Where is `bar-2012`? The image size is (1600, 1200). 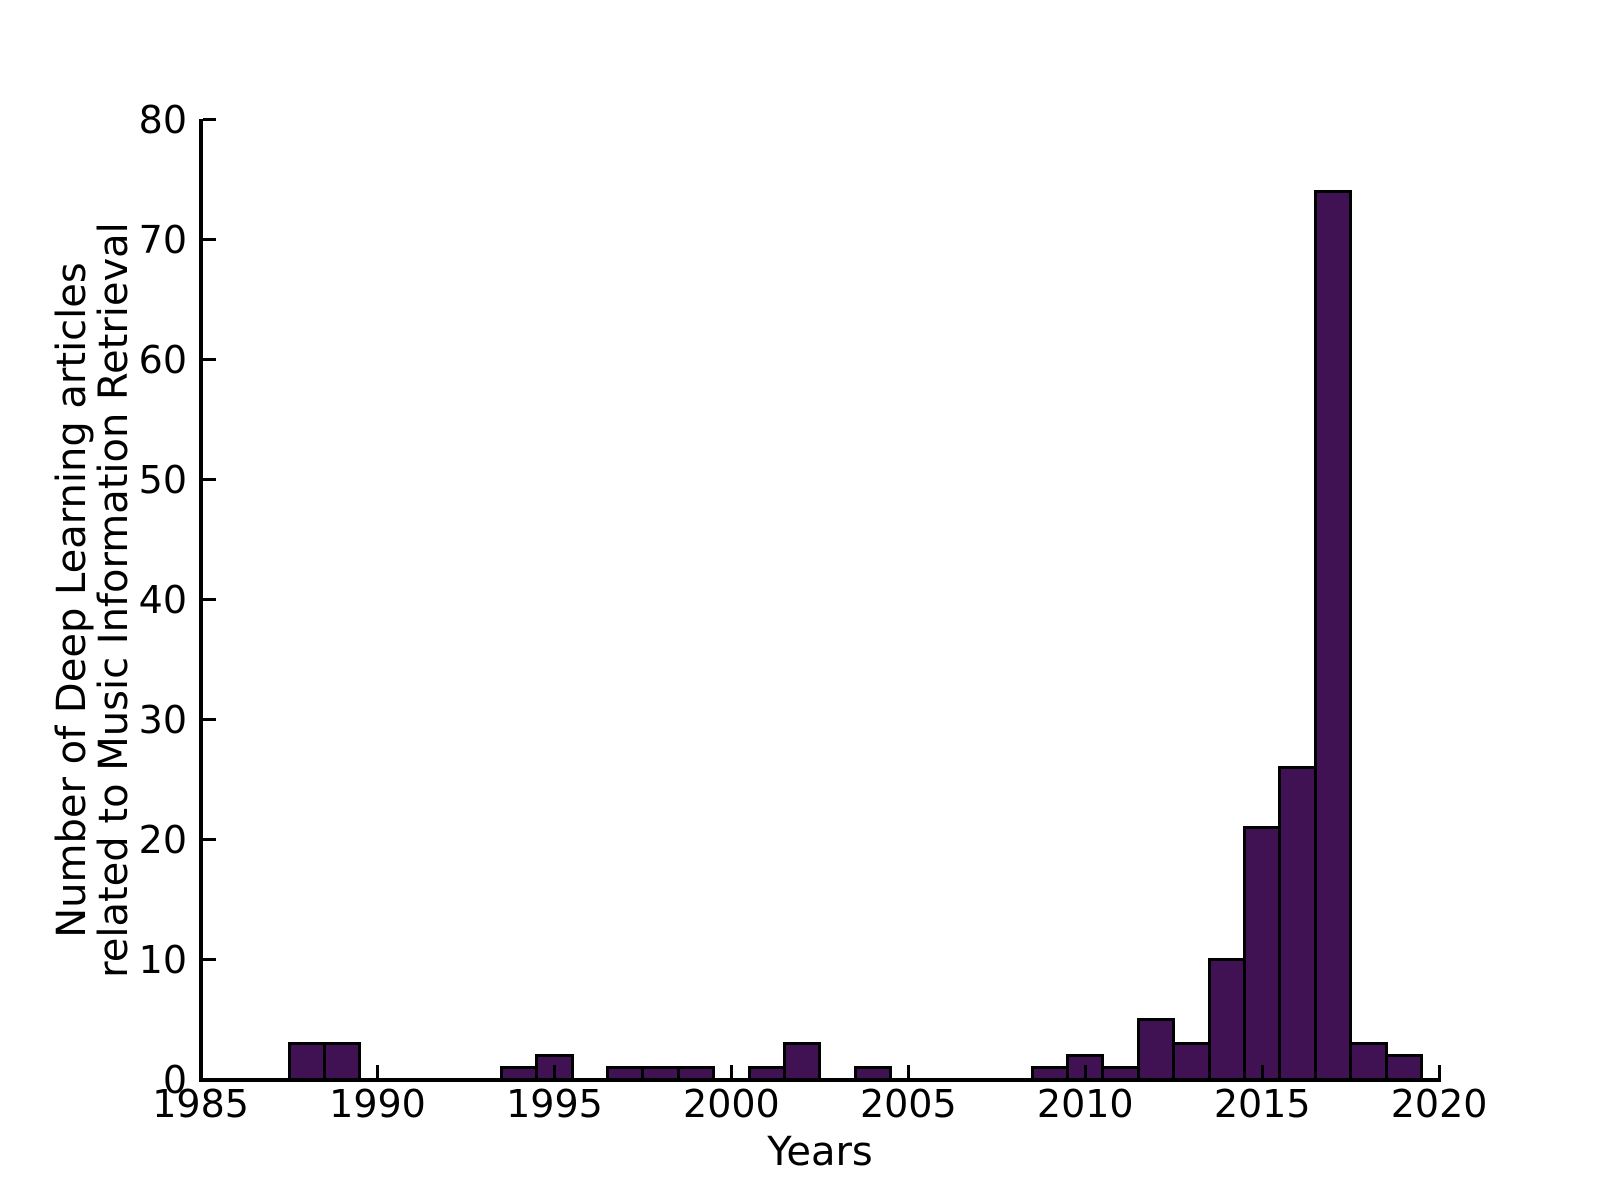
bar-2012 is located at coordinates (1156, 1049).